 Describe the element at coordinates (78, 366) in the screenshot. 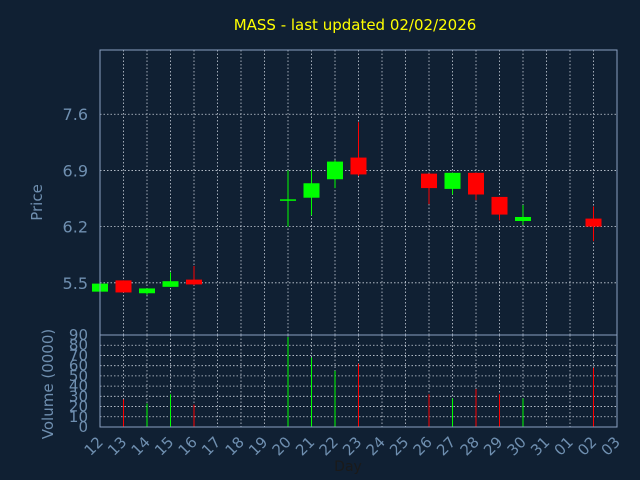

I see `volume-tick-label: 60` at that location.